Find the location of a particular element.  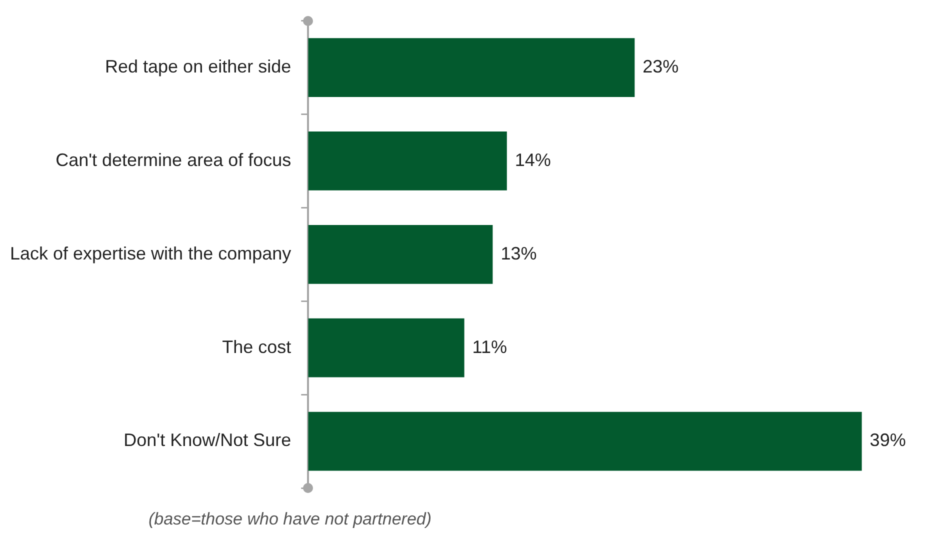

y-tick-label: The cost is located at coordinates (257, 346).